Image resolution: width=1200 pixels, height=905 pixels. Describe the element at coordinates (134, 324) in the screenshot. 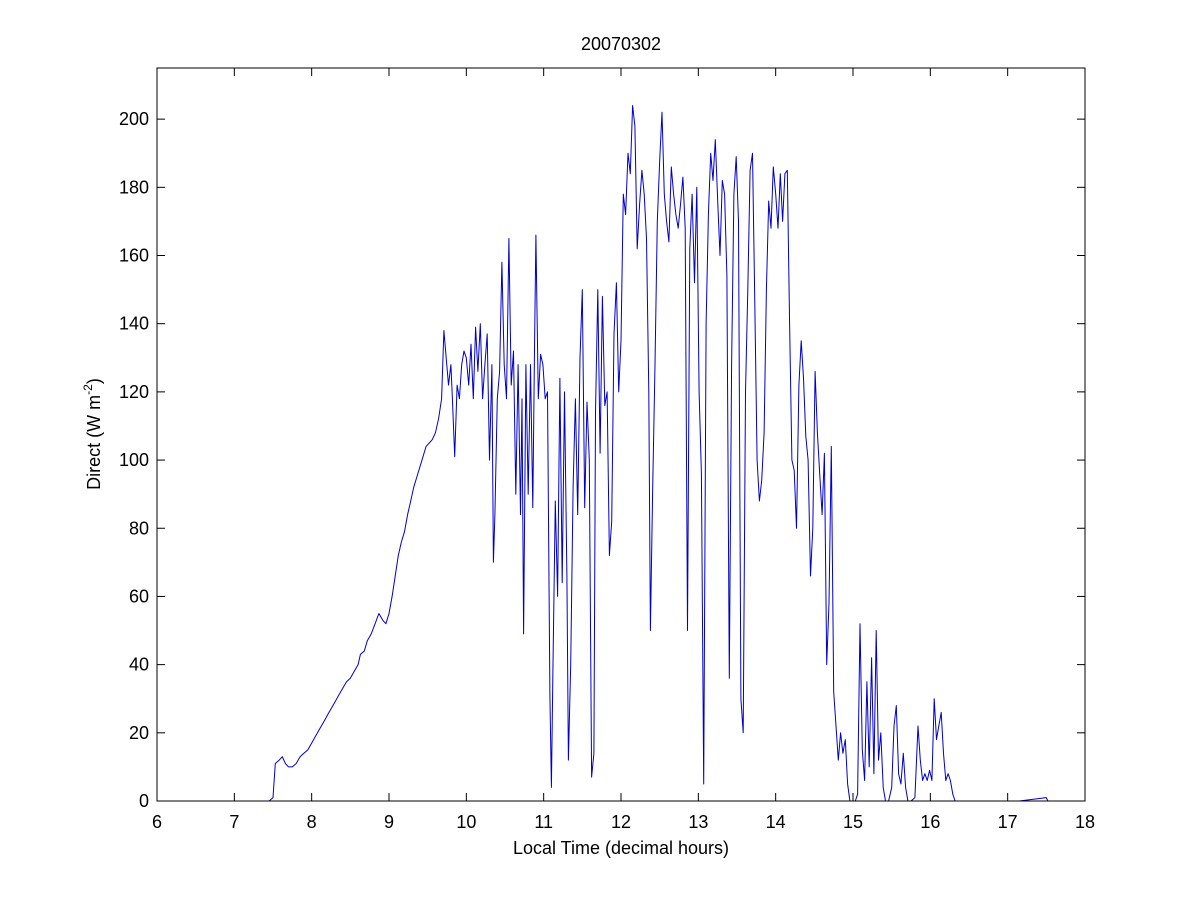

I see `y-tick-label: 140` at that location.